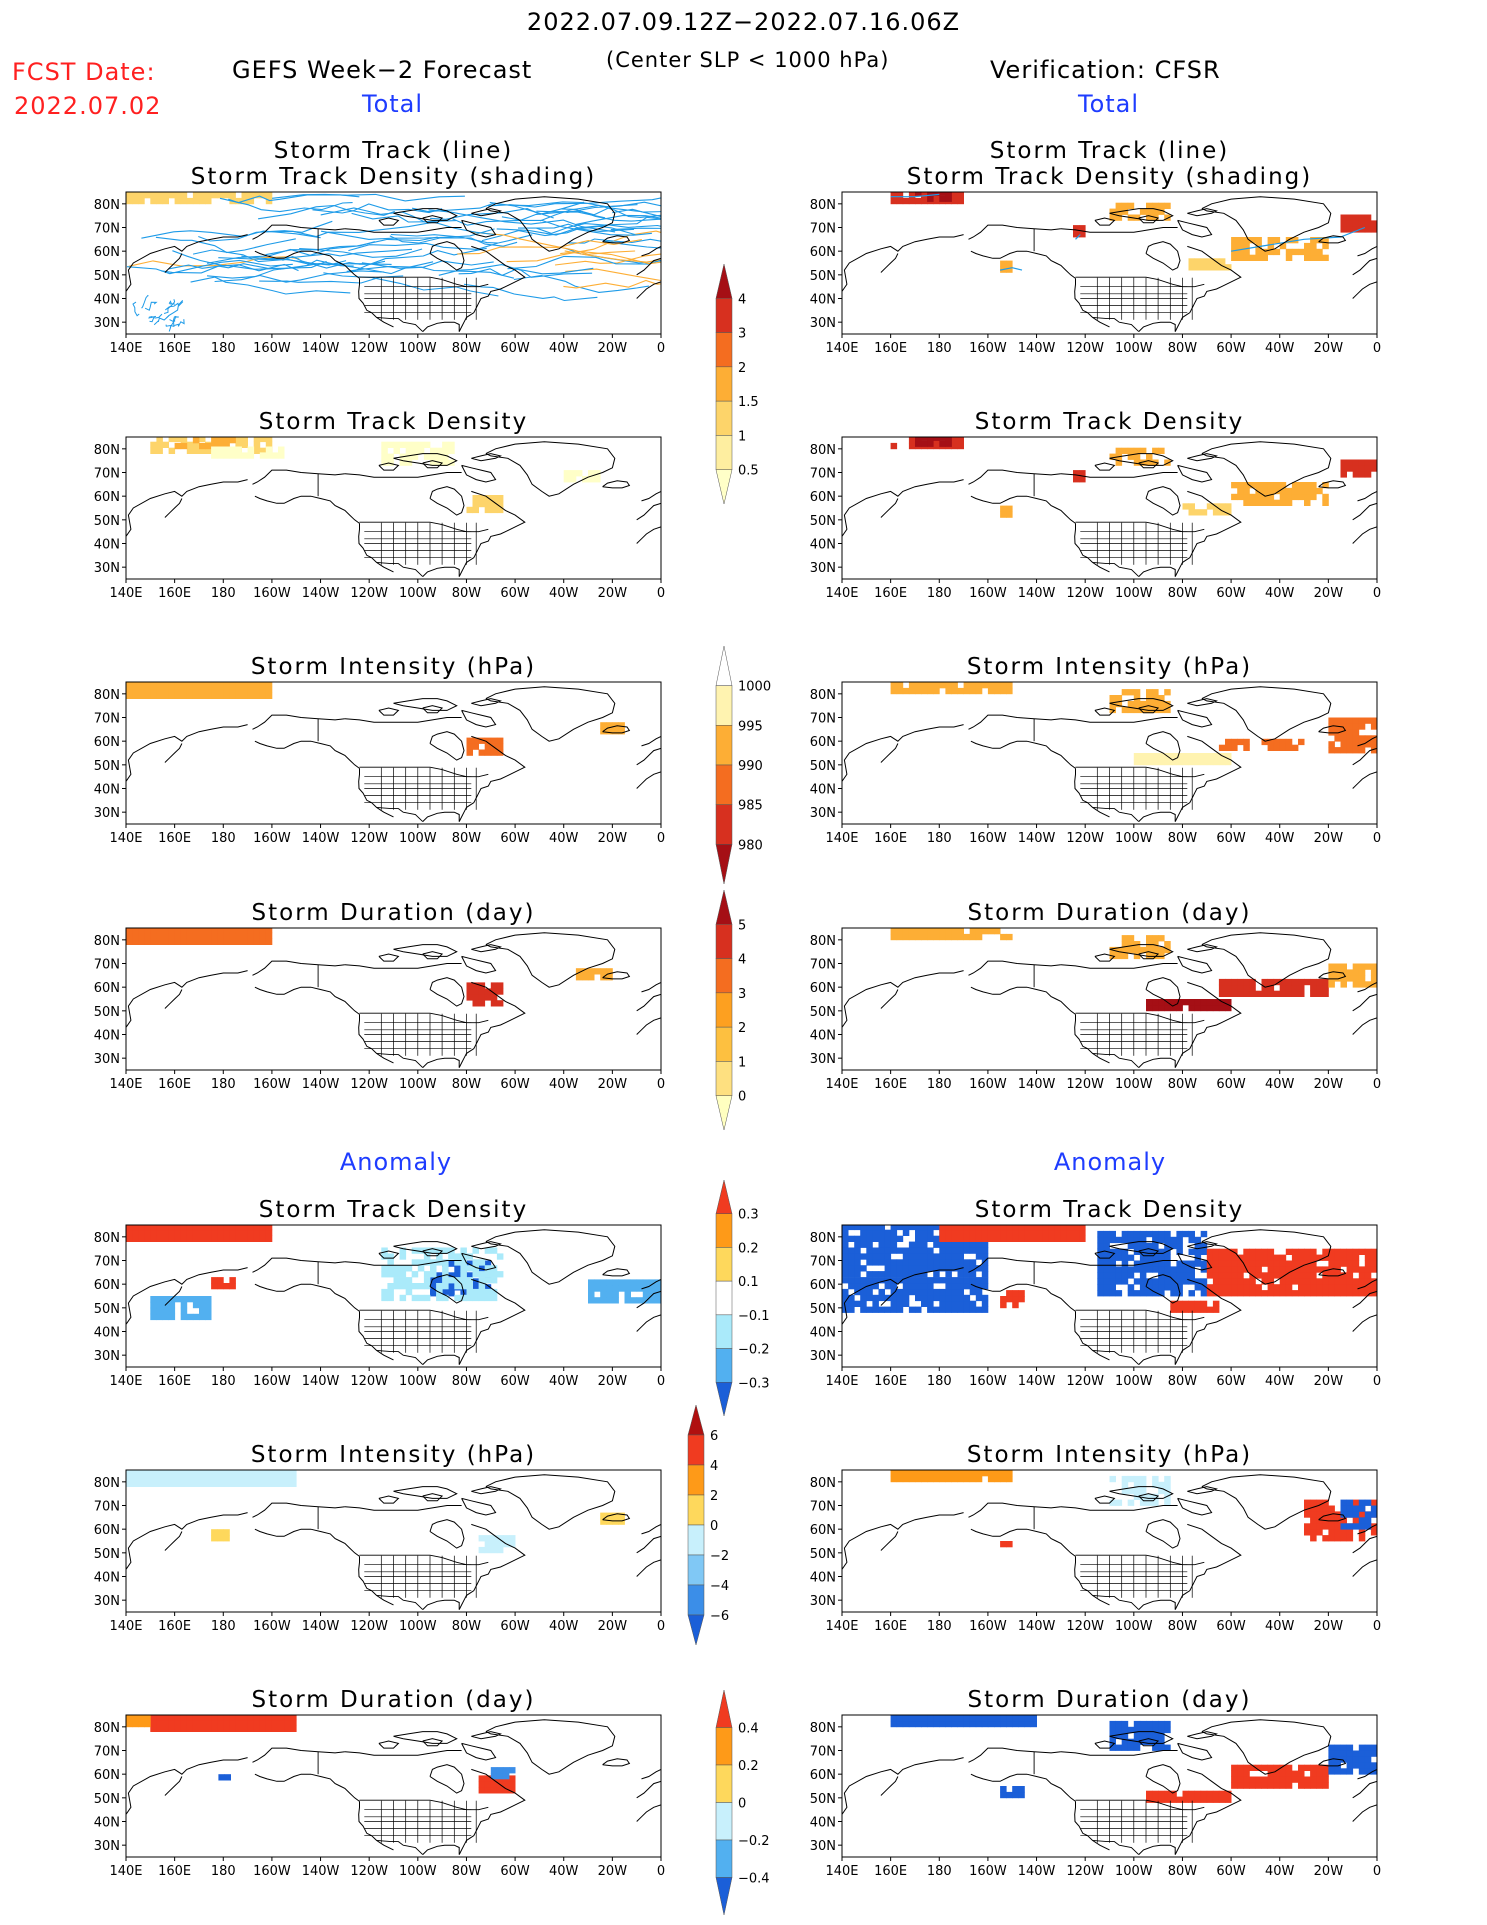 Image resolution: width=1487 pixels, height=1925 pixels. I want to click on colorbar-label: 0.5, so click(748, 471).